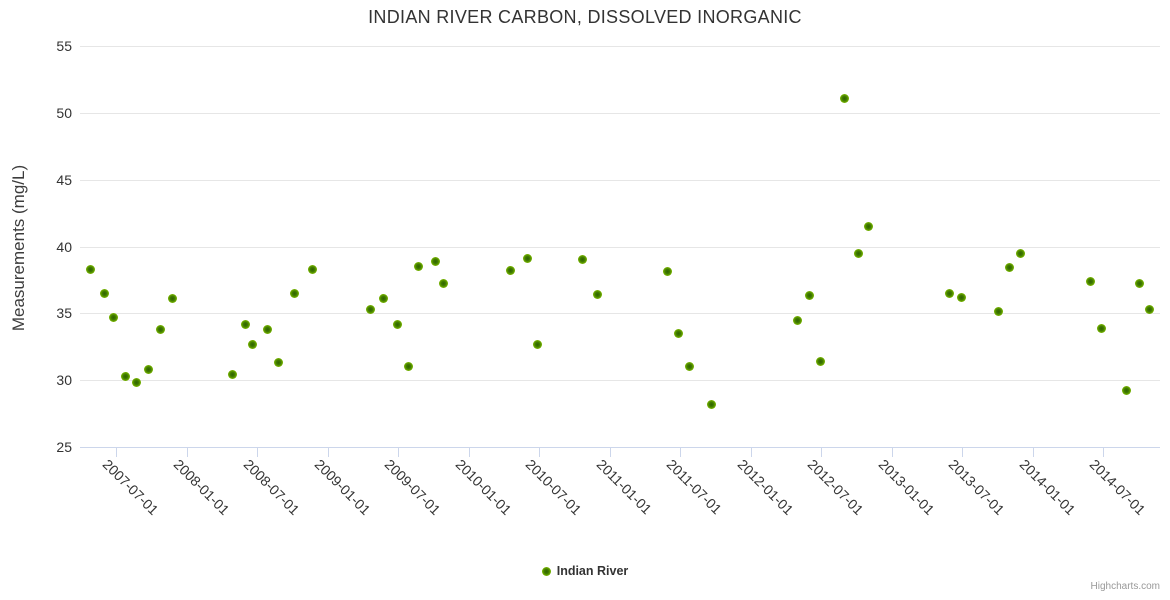  I want to click on x-axis-tick-label: 2007-07-01, so click(130, 487).